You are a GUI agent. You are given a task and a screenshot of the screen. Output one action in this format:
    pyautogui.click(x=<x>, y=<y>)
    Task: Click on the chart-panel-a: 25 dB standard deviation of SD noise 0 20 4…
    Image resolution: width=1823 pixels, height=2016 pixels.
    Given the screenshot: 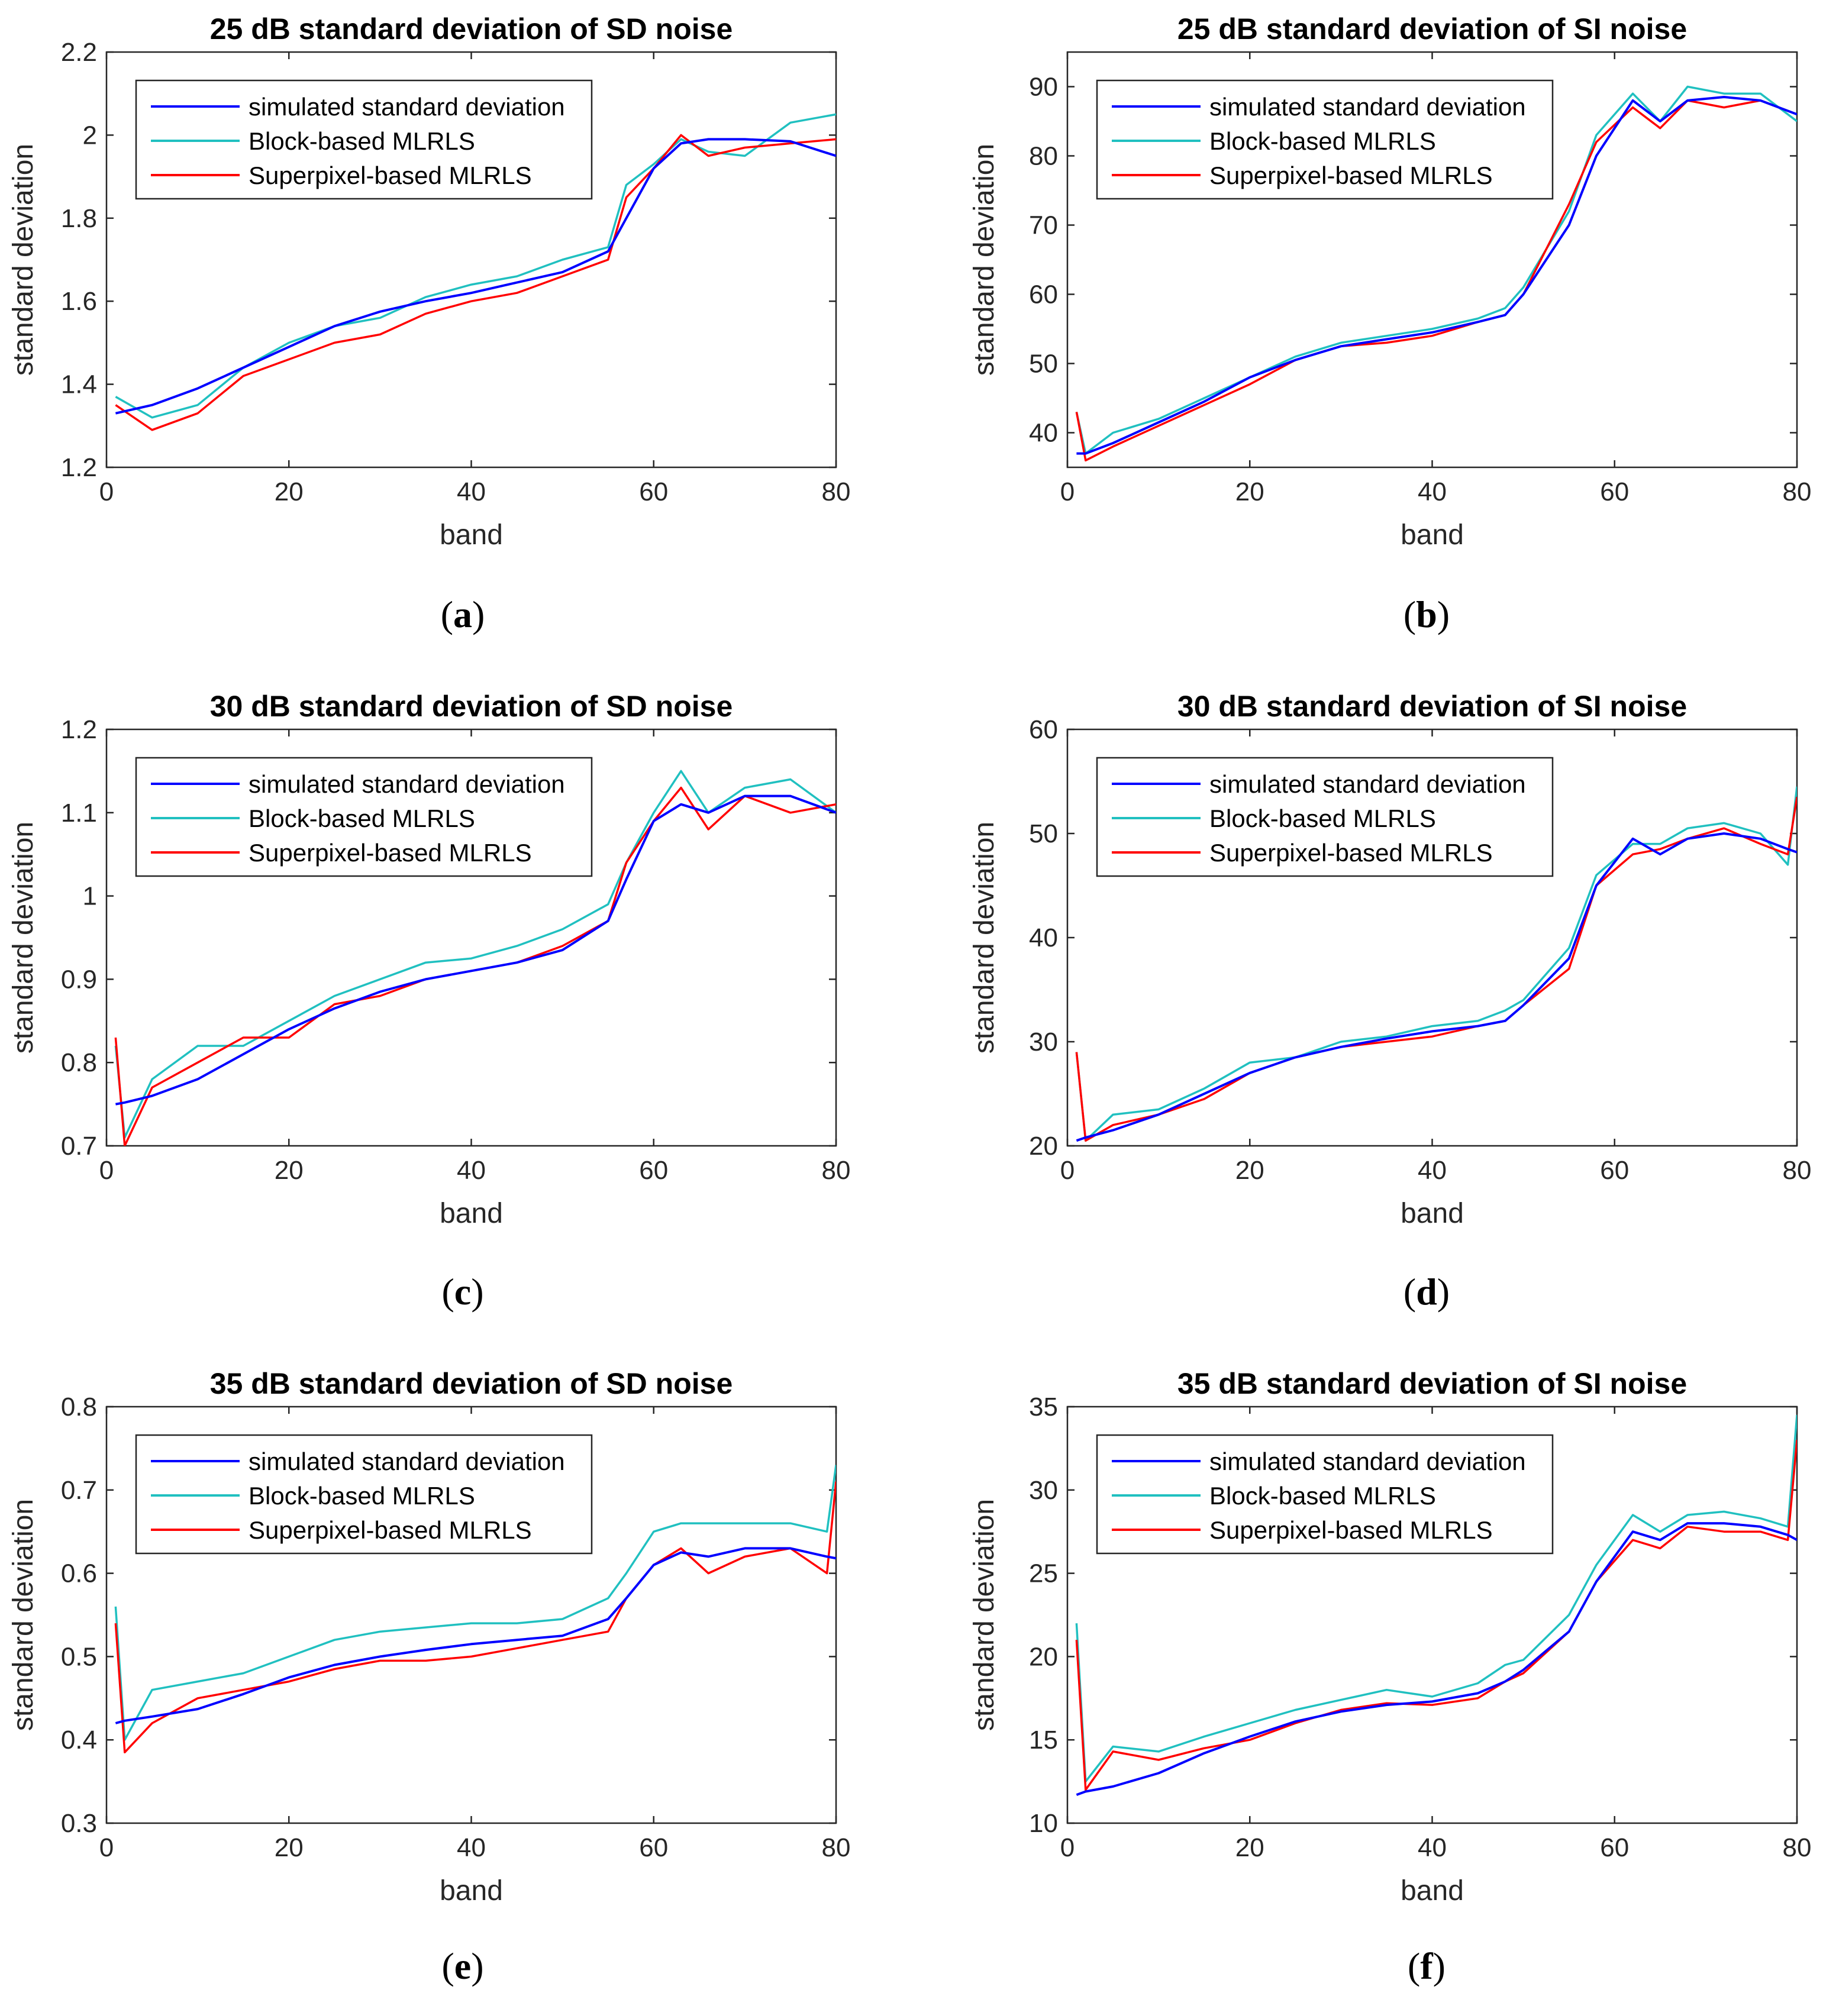 What is the action you would take?
    pyautogui.click(x=429, y=323)
    